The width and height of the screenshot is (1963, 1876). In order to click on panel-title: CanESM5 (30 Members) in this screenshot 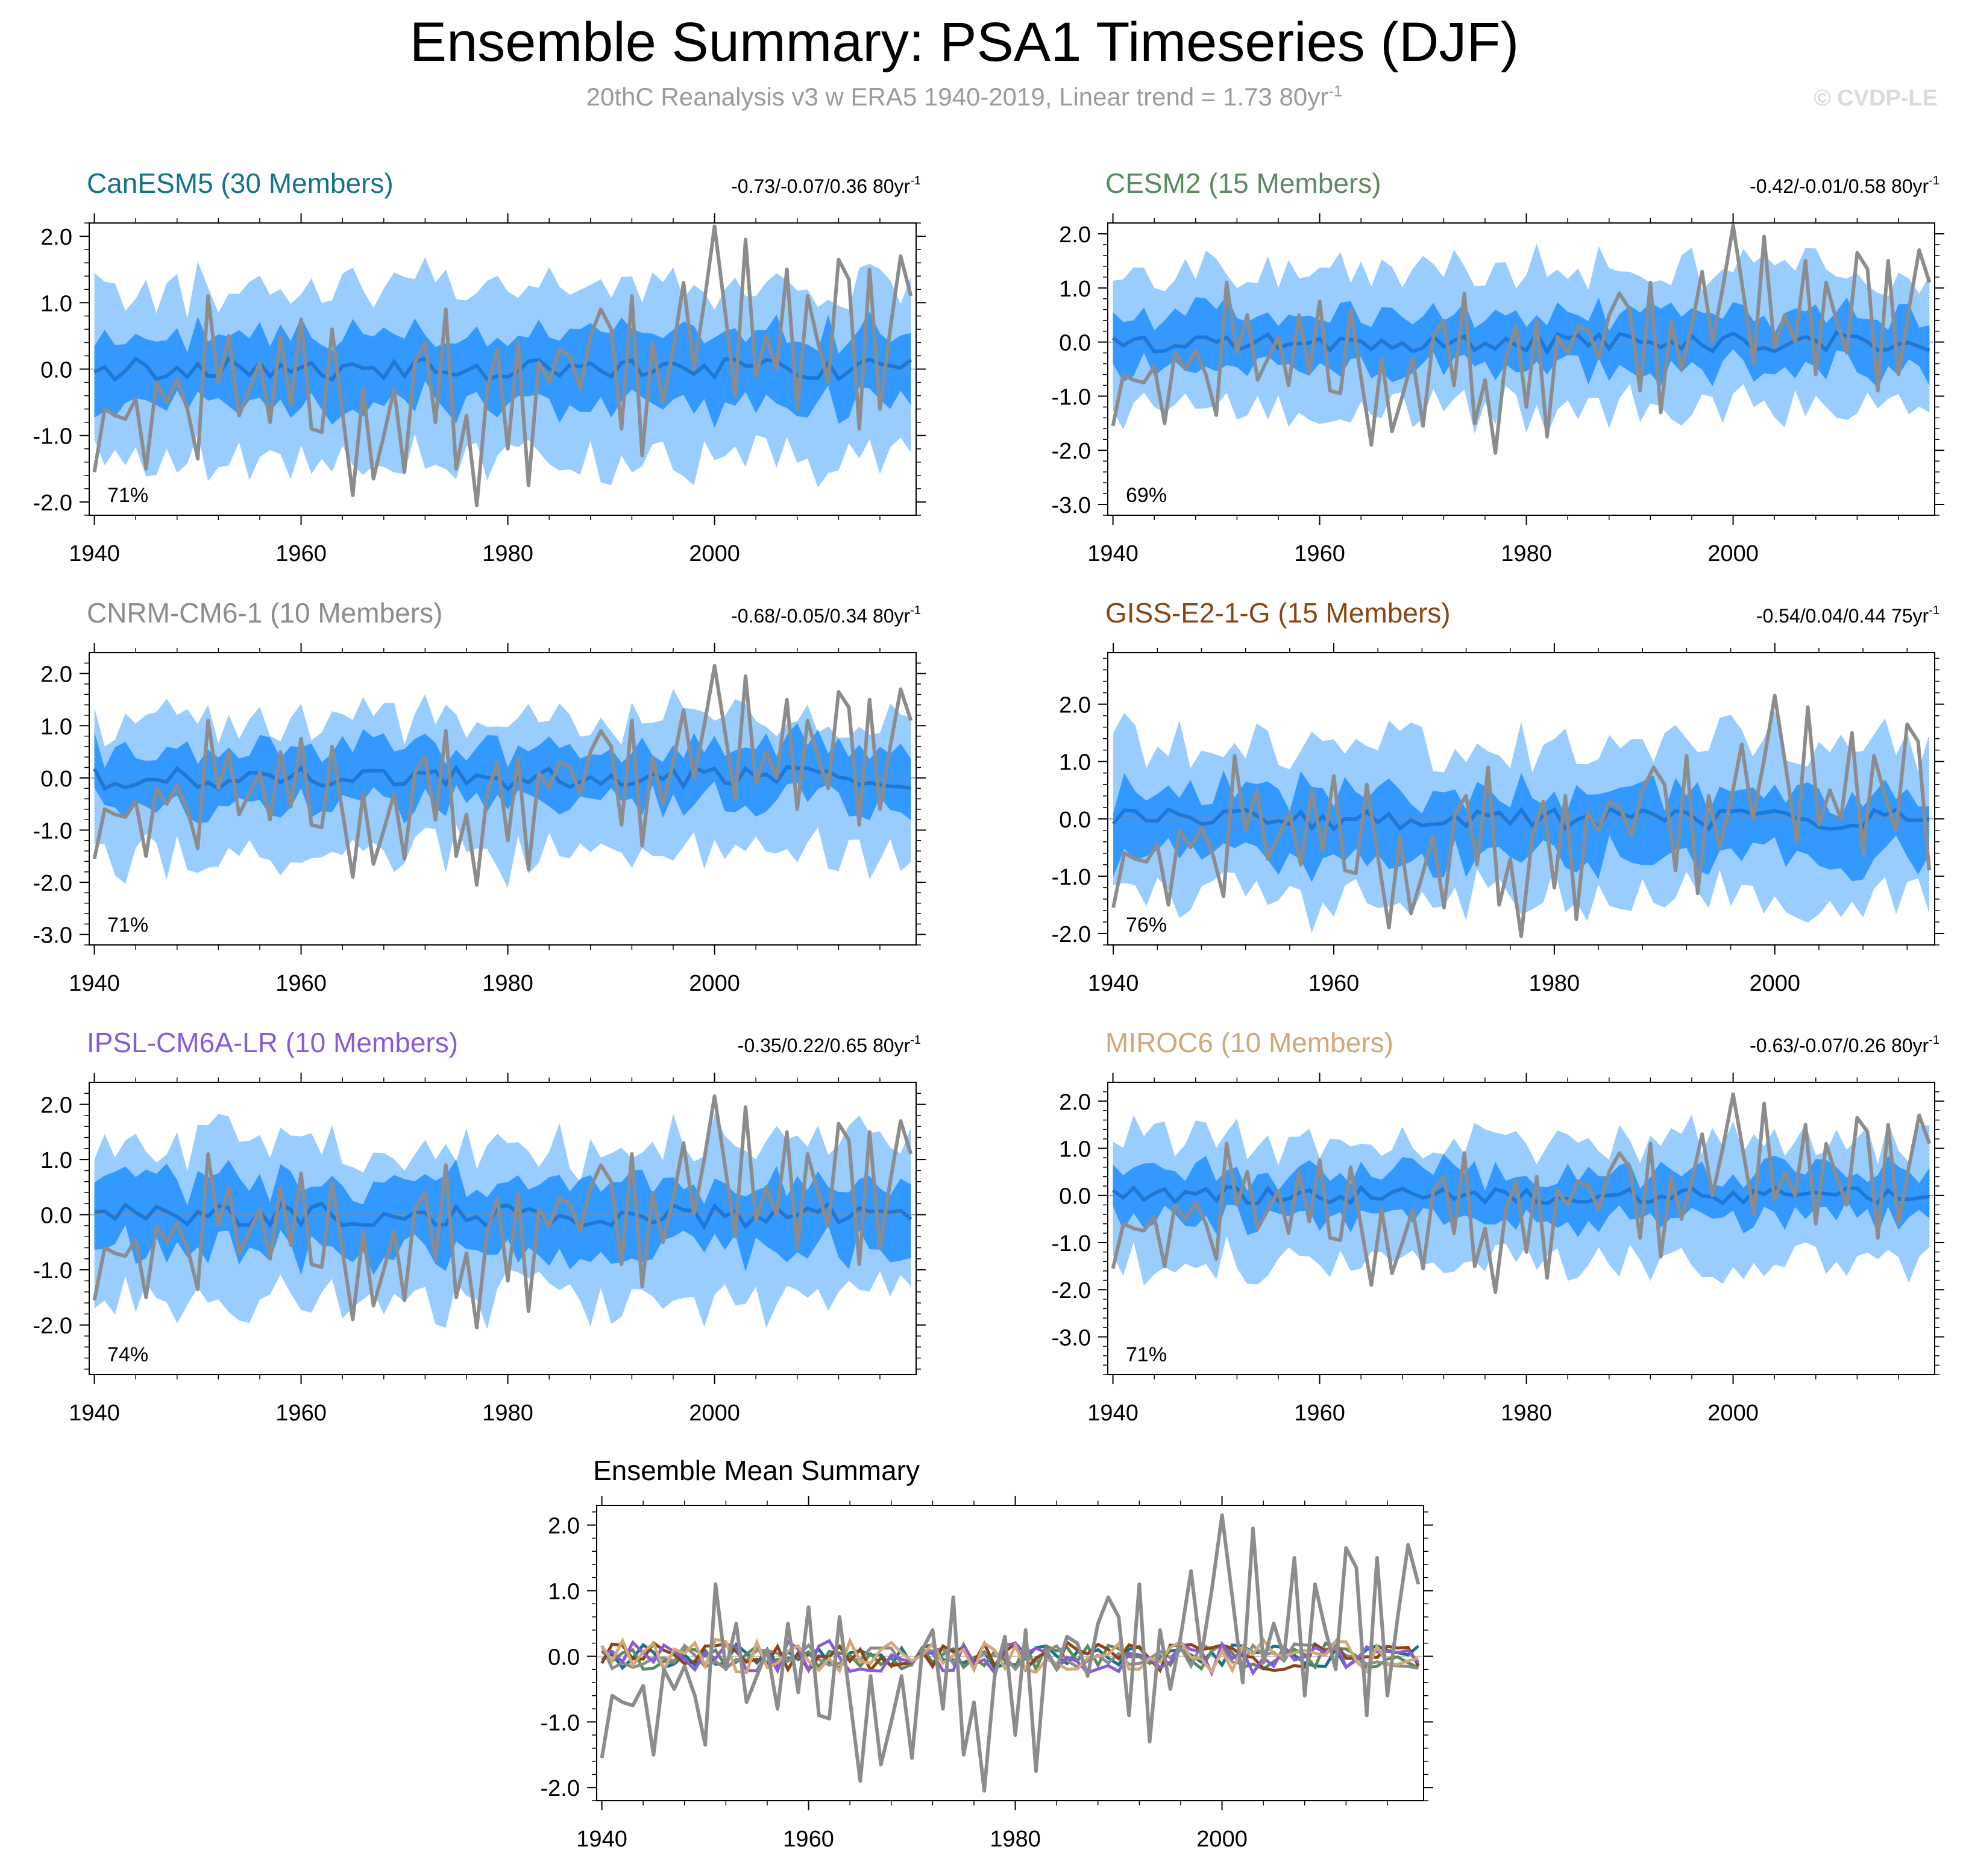, I will do `click(240, 183)`.